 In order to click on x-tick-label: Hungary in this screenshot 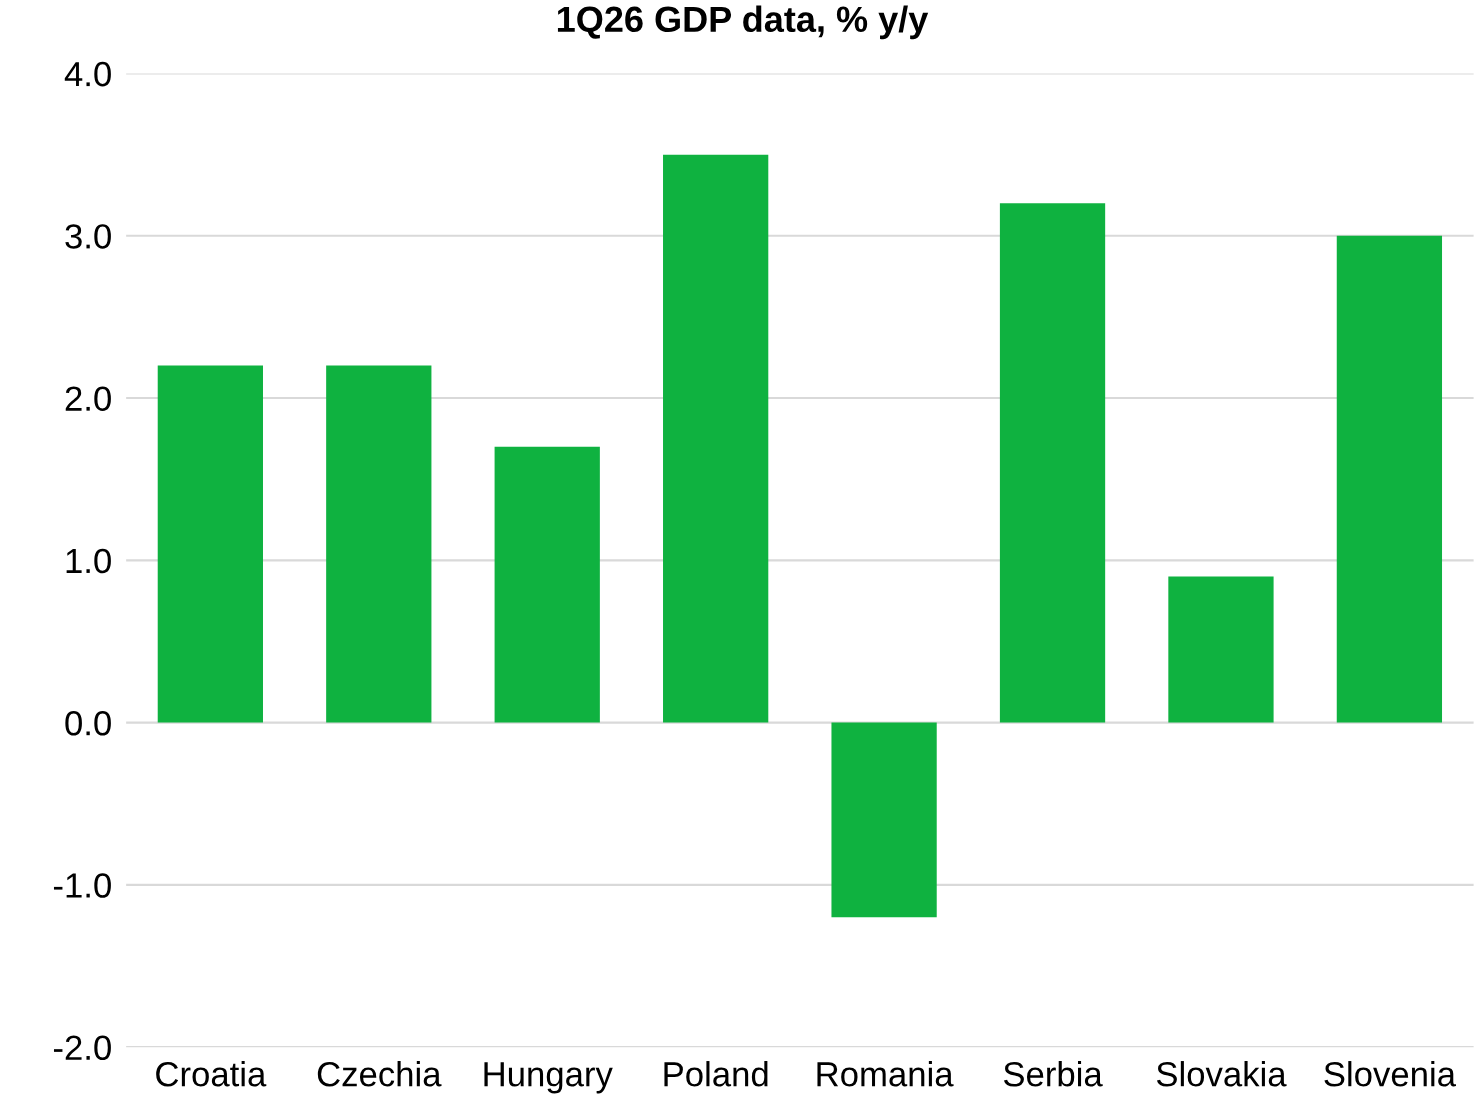, I will do `click(548, 1078)`.